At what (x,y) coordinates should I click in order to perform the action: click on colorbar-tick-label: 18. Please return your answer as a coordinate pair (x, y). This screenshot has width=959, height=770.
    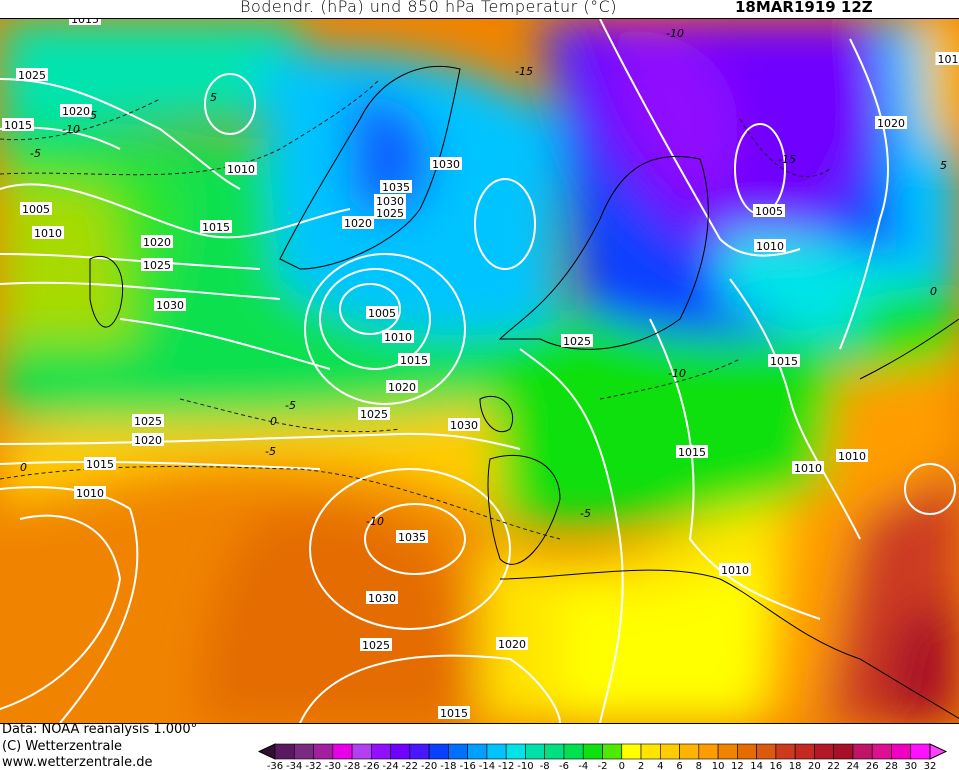
    Looking at the image, I should click on (795, 765).